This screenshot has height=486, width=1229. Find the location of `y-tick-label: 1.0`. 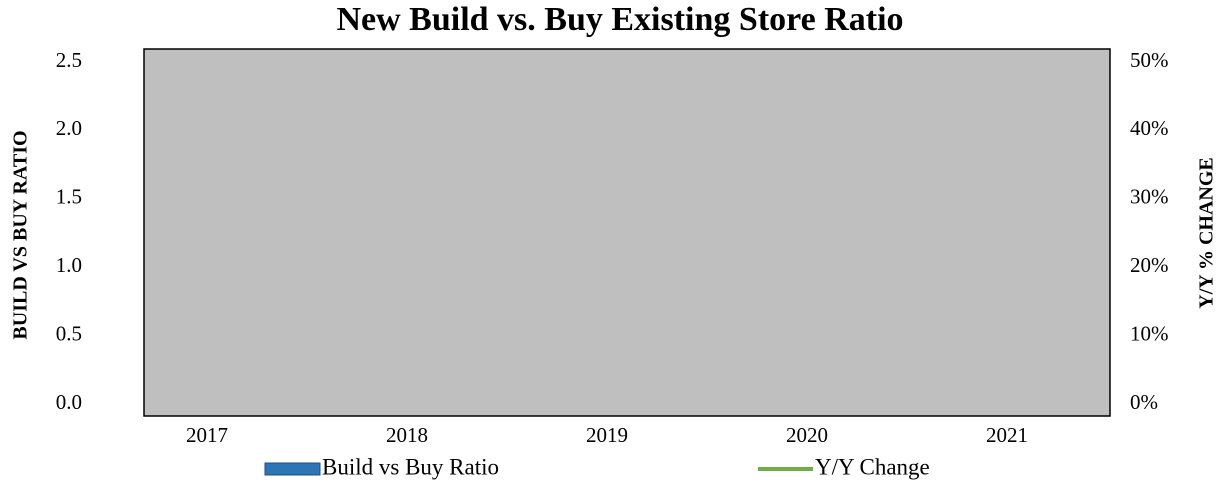

y-tick-label: 1.0 is located at coordinates (69, 265).